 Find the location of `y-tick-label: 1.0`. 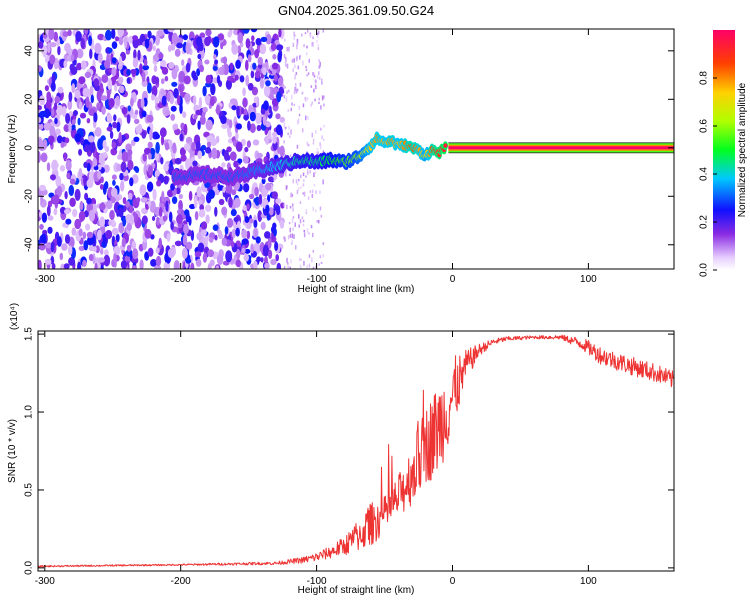

y-tick-label: 1.0 is located at coordinates (29, 412).